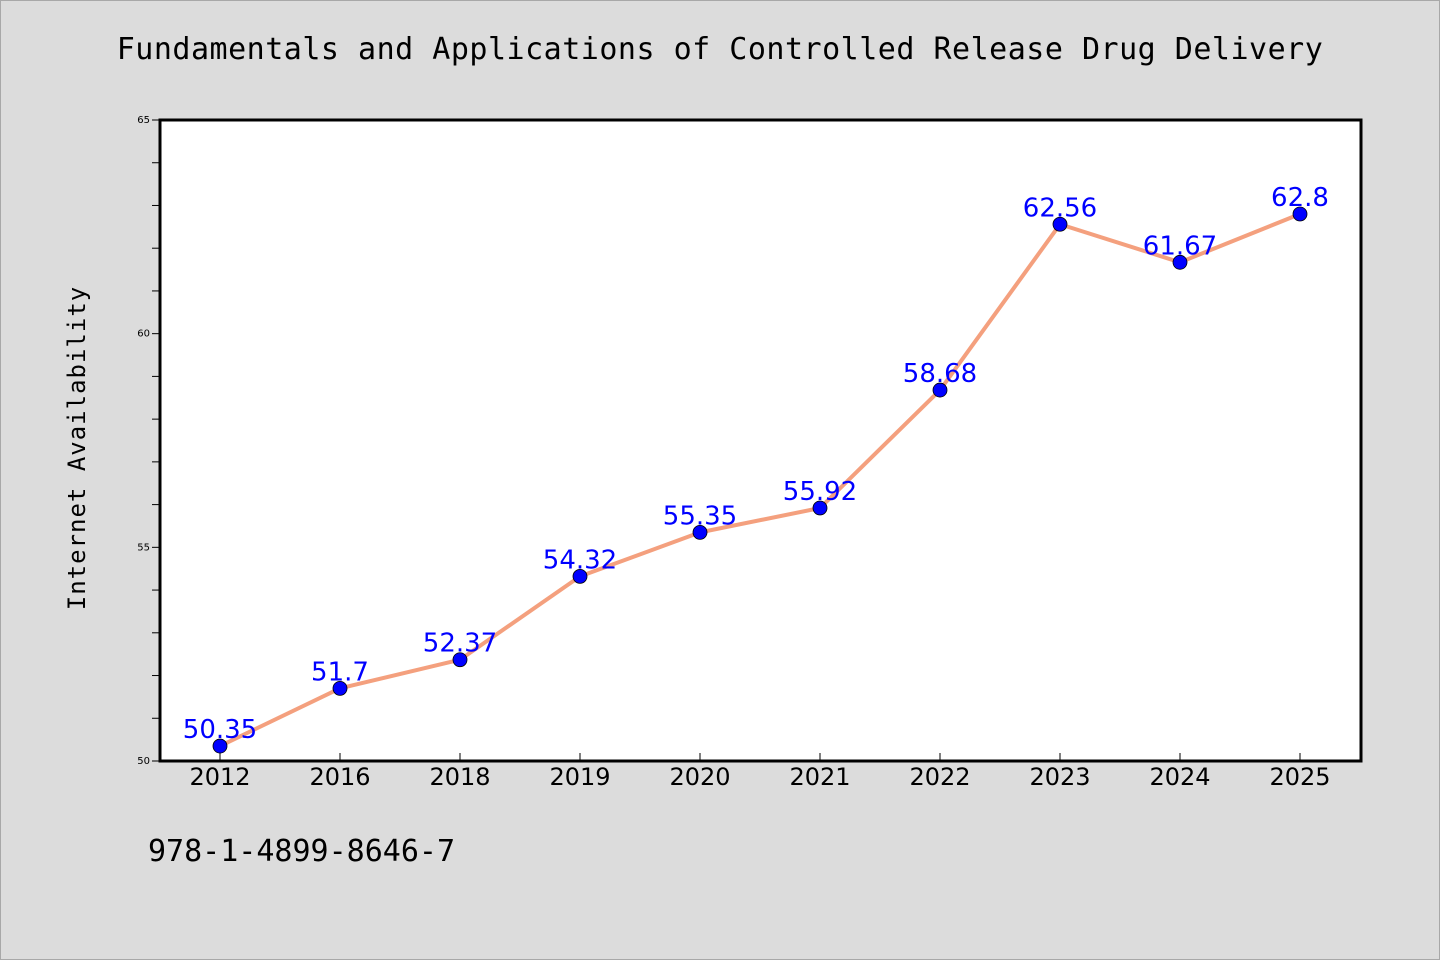  Describe the element at coordinates (580, 560) in the screenshot. I see `data-label: 54.32` at that location.